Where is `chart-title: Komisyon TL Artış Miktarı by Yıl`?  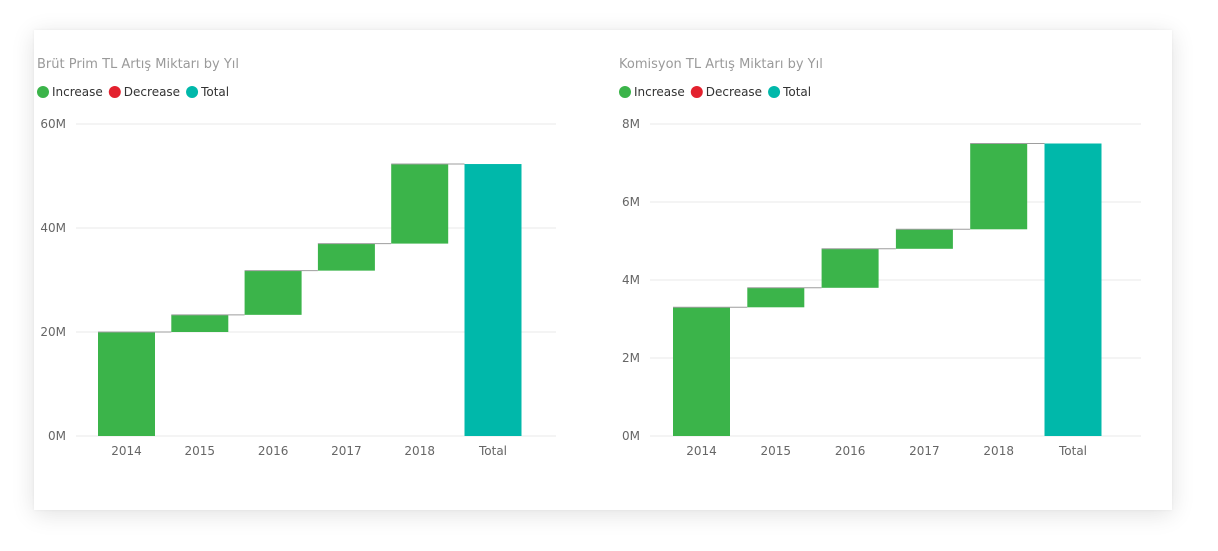
chart-title: Komisyon TL Artış Miktarı by Yıl is located at coordinates (721, 64).